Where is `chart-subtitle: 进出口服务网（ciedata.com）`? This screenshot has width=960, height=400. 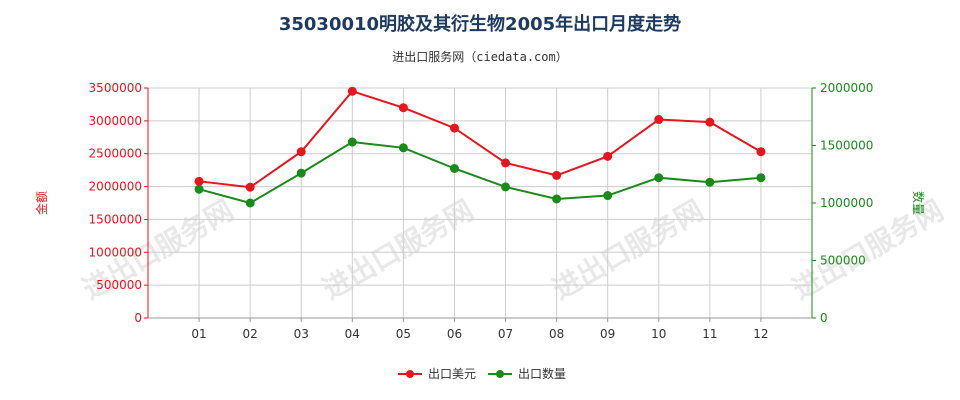 chart-subtitle: 进出口服务网（ciedata.com） is located at coordinates (480, 57).